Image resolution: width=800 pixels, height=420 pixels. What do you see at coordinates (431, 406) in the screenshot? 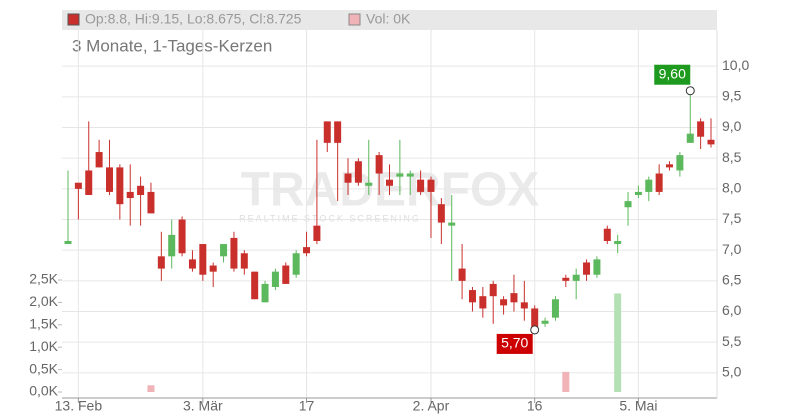
I see `x-tick-label: 2. Apr` at bounding box center [431, 406].